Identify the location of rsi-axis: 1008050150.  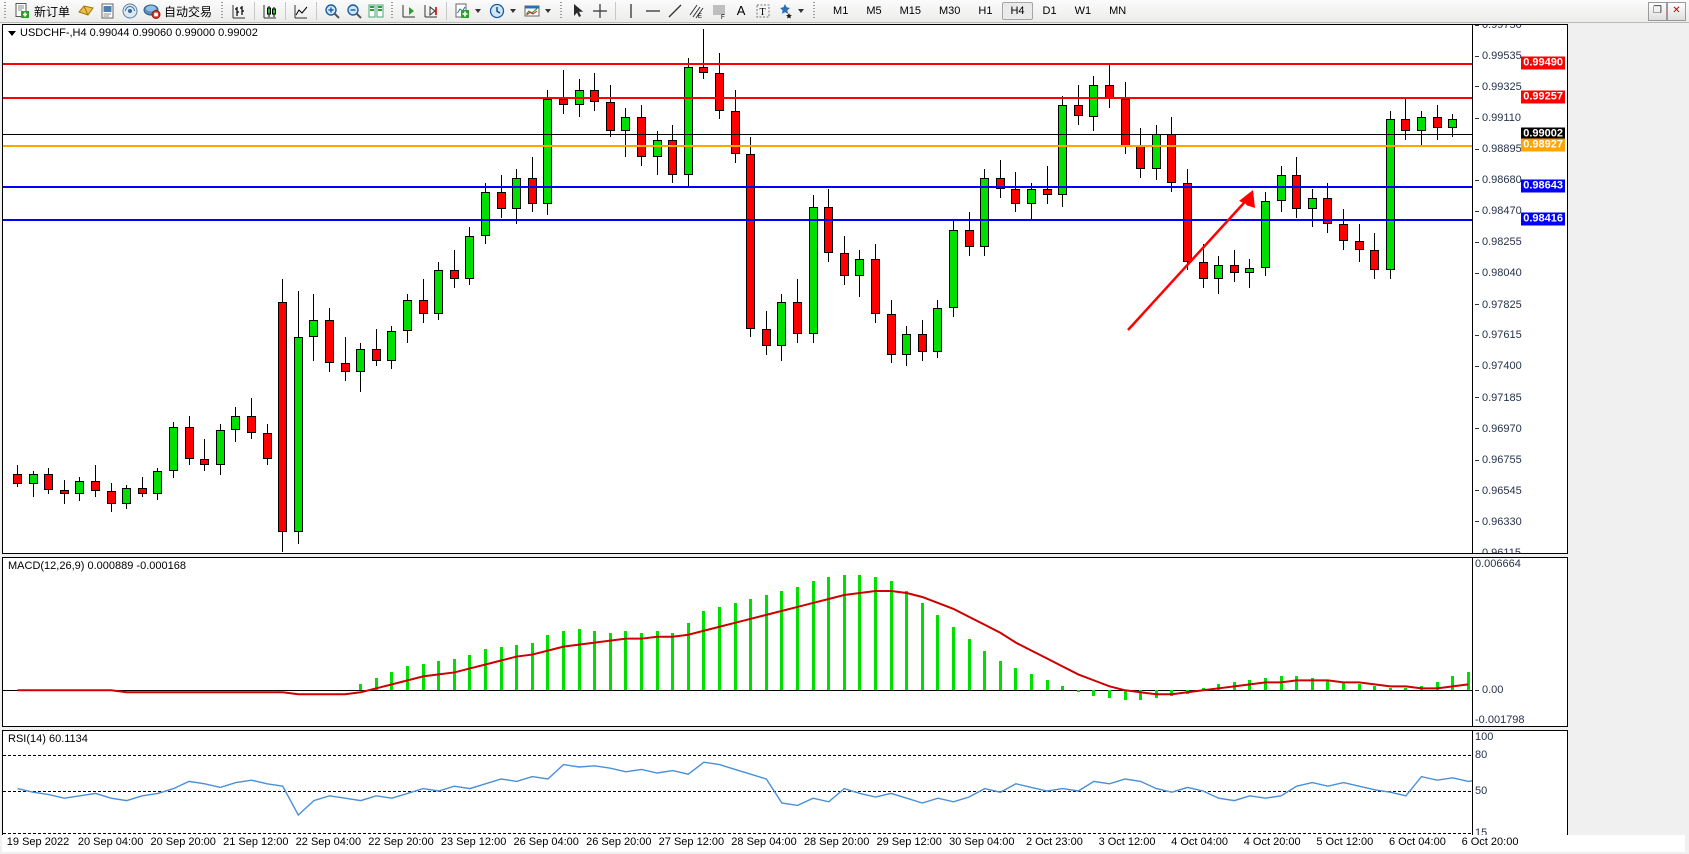
(1519, 791).